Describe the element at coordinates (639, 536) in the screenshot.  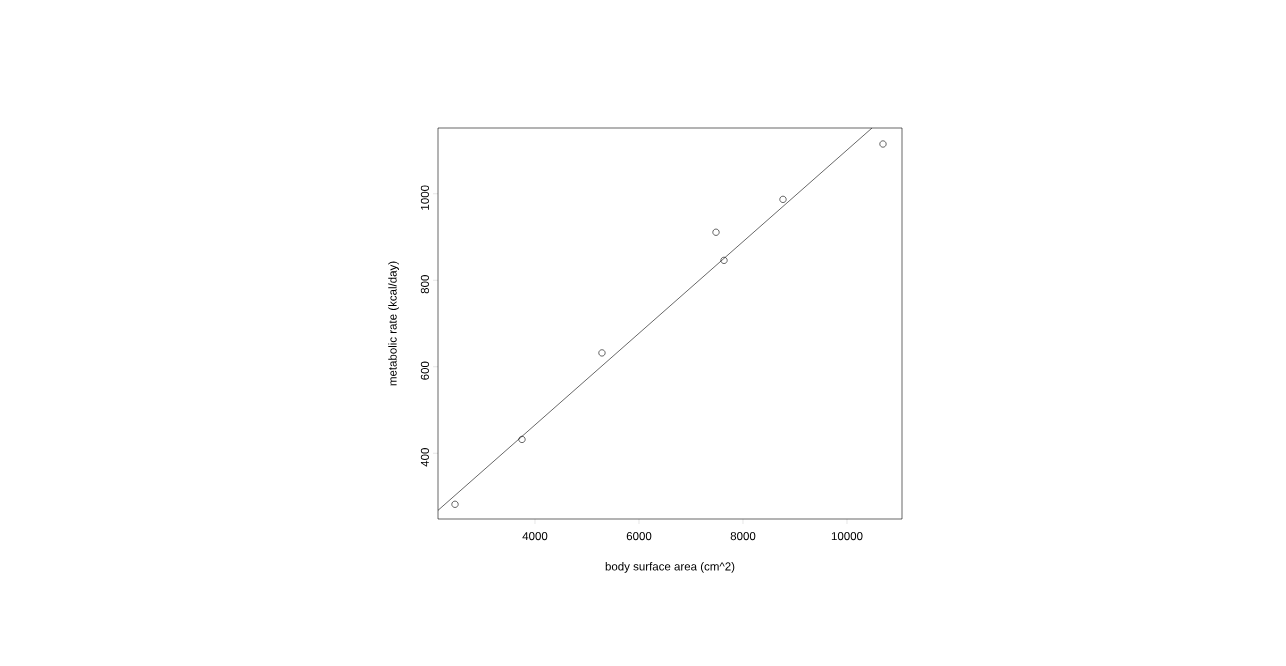
I see `x-tick-label: 6000` at that location.